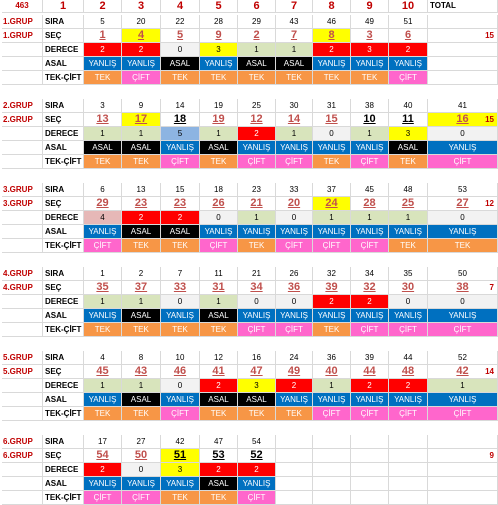 This screenshot has width=498, height=505. What do you see at coordinates (294, 204) in the screenshot?
I see `sec-value: 20` at bounding box center [294, 204].